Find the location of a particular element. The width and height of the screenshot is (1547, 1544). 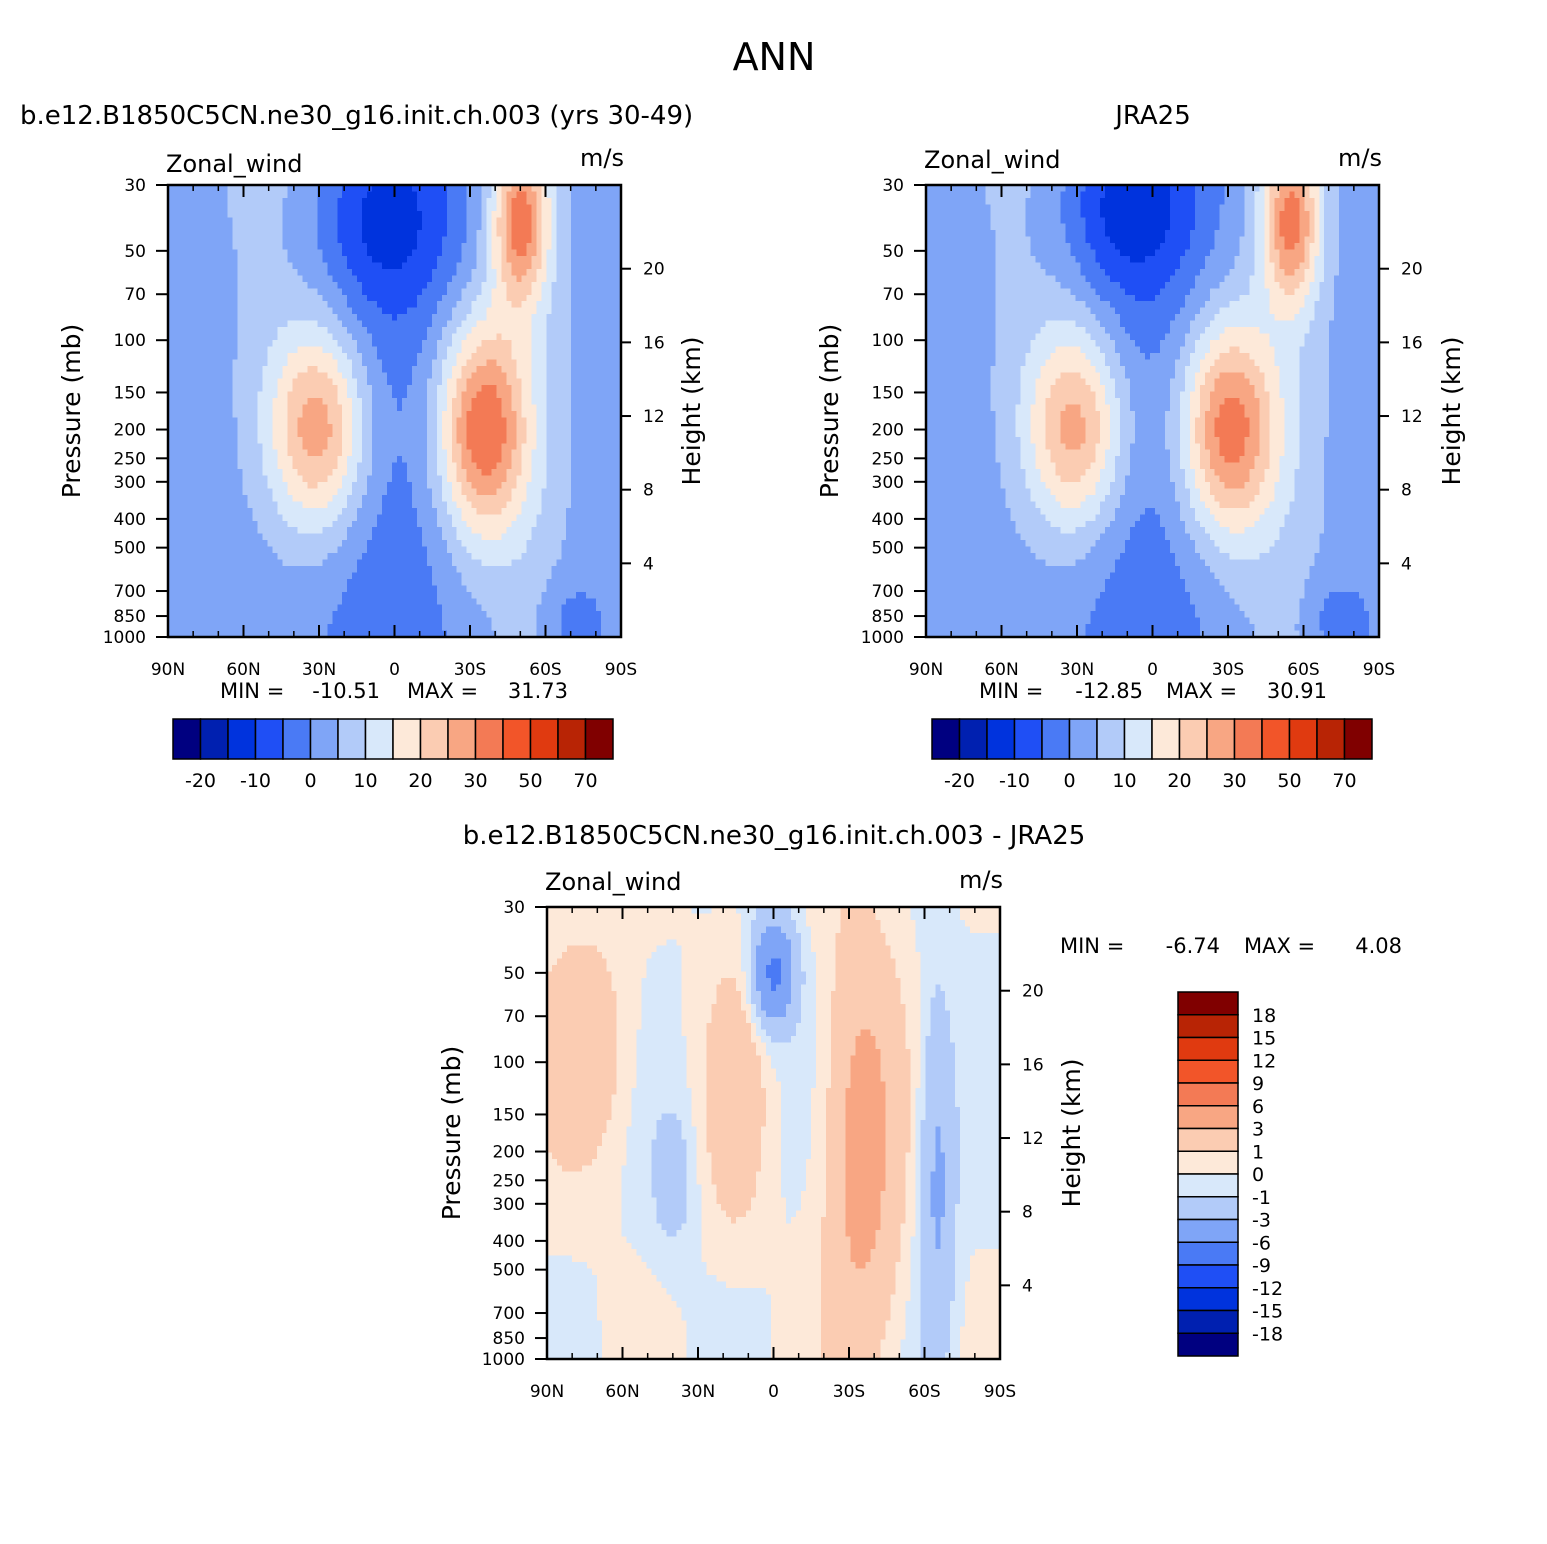

lat-tick-label: 30S is located at coordinates (849, 1392).